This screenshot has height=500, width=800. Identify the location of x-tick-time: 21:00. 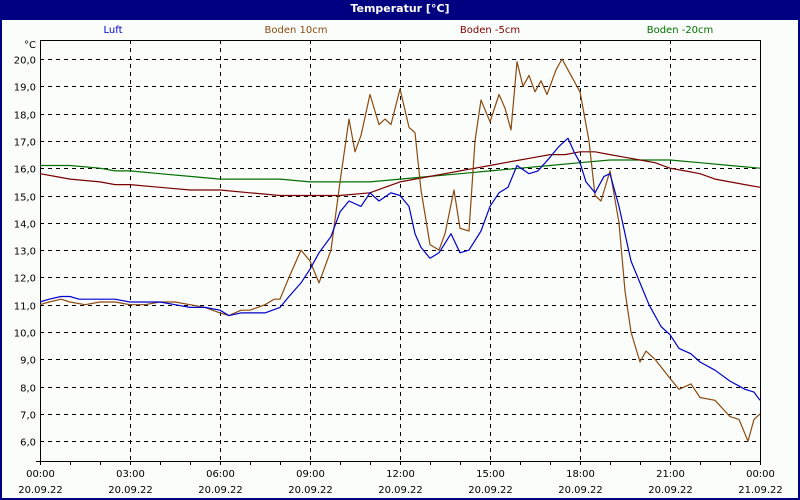
(670, 474).